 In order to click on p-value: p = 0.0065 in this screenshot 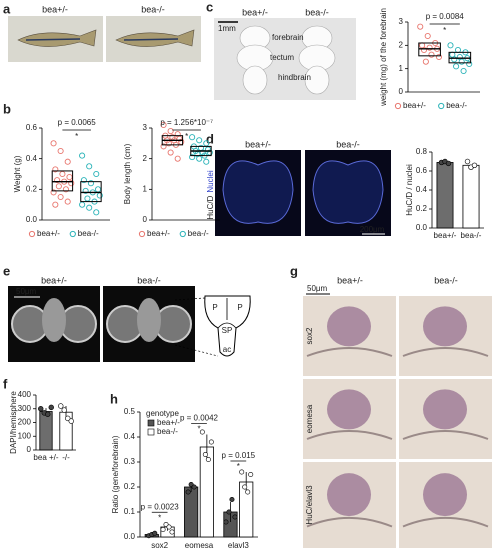, I will do `click(77, 122)`.